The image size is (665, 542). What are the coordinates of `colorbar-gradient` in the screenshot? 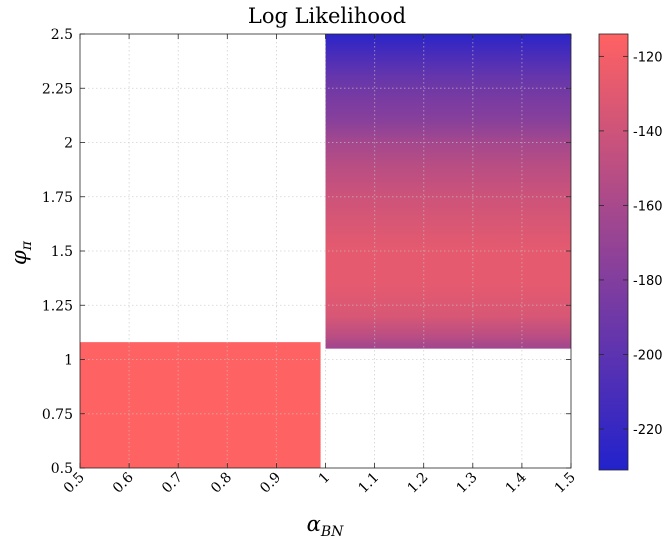 It's located at (613, 252).